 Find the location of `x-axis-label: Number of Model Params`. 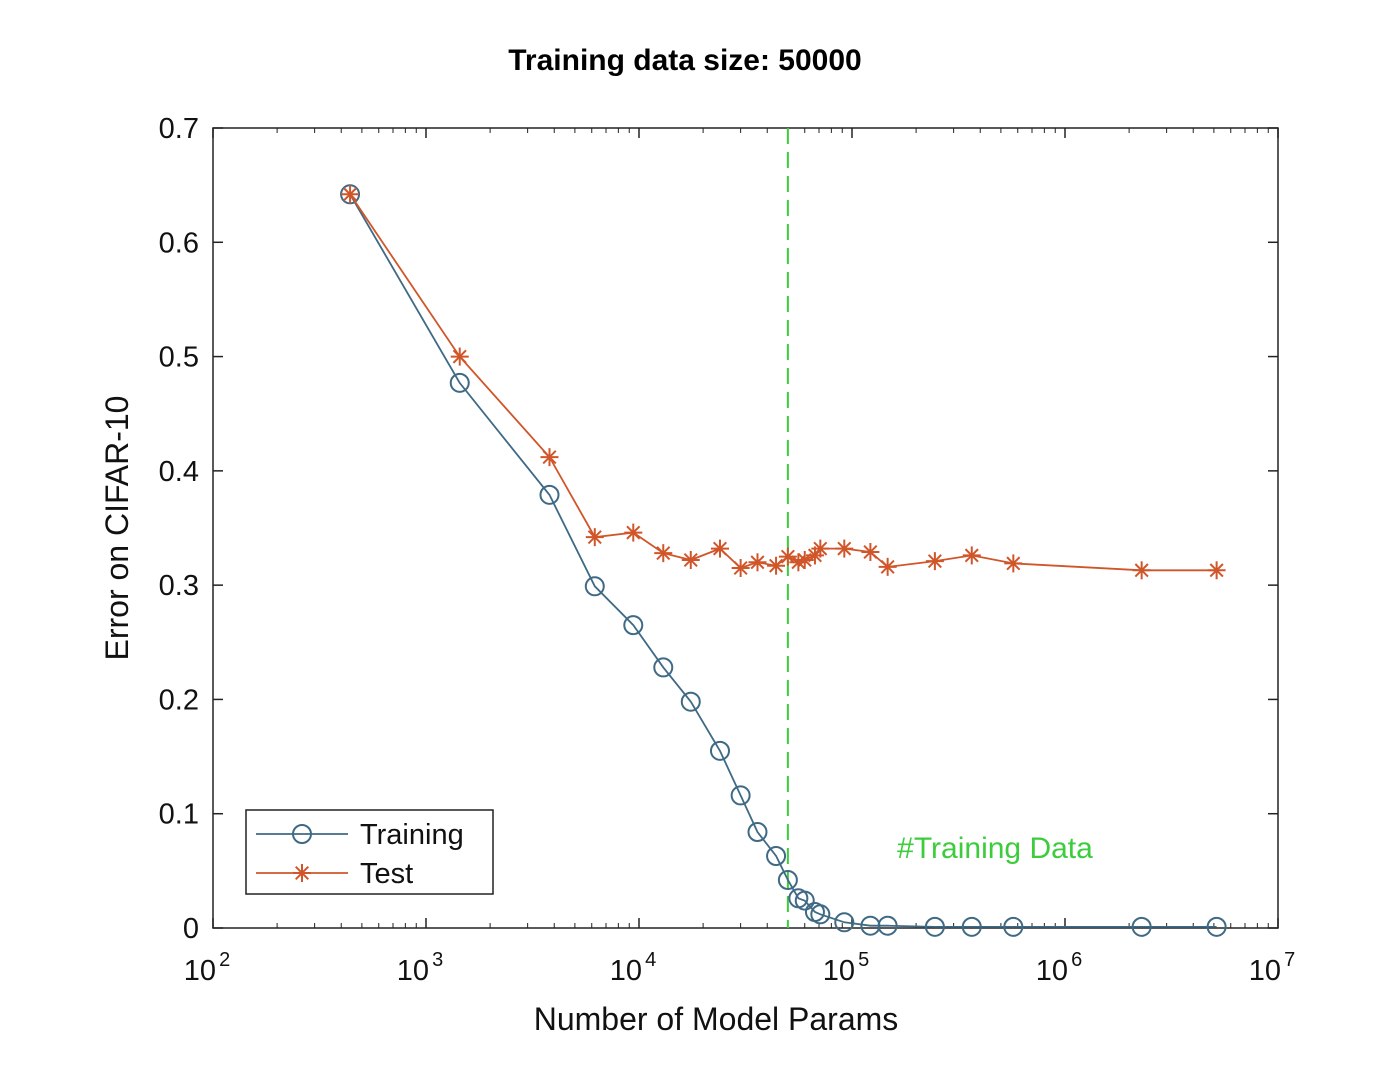

x-axis-label: Number of Model Params is located at coordinates (716, 1019).